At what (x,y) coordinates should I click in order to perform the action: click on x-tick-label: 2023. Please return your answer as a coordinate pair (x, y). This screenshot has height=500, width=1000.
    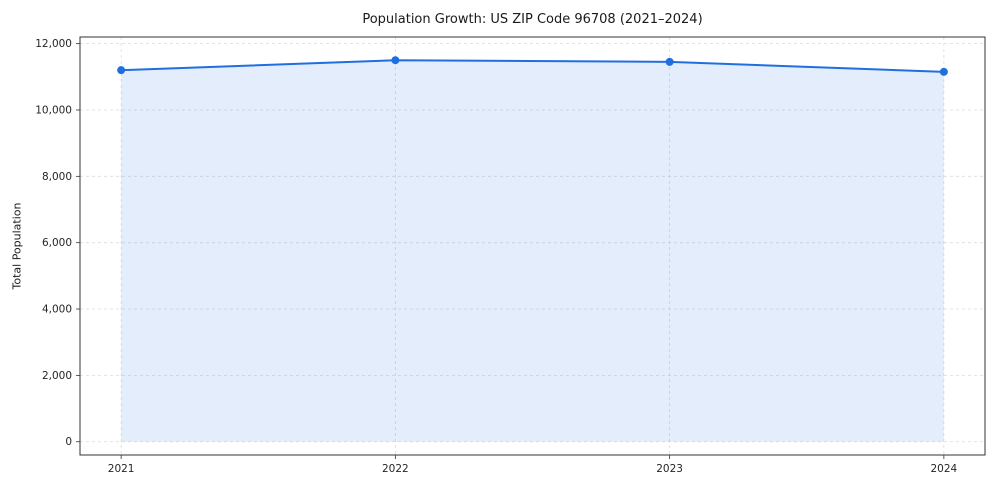
    Looking at the image, I should click on (669, 469).